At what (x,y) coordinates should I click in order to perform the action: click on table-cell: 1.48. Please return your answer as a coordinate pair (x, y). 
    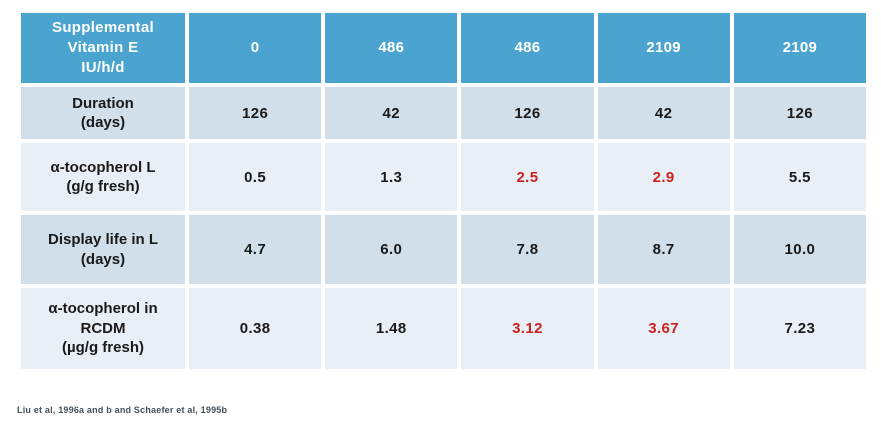
    Looking at the image, I should click on (391, 328).